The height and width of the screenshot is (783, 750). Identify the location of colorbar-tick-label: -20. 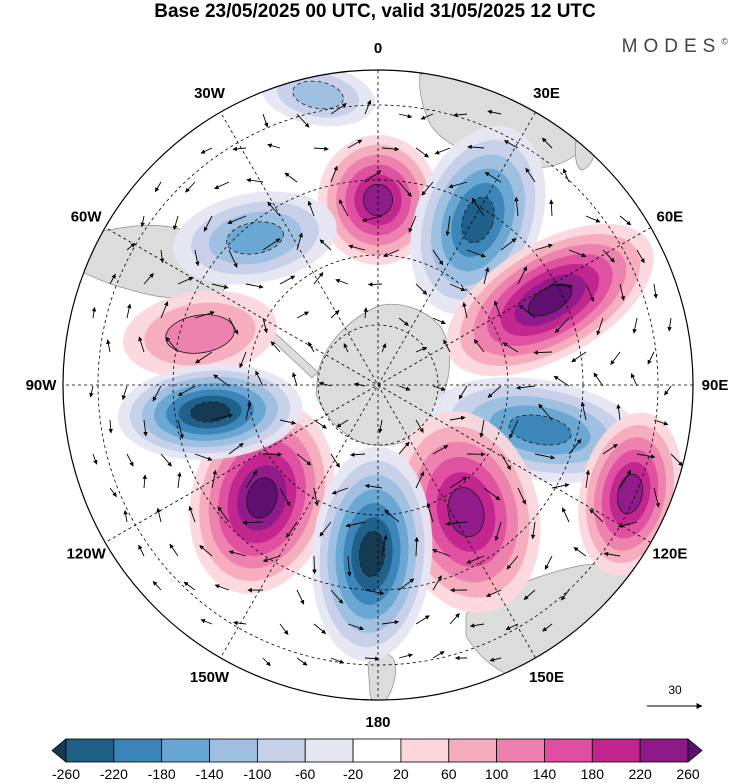
(353, 774).